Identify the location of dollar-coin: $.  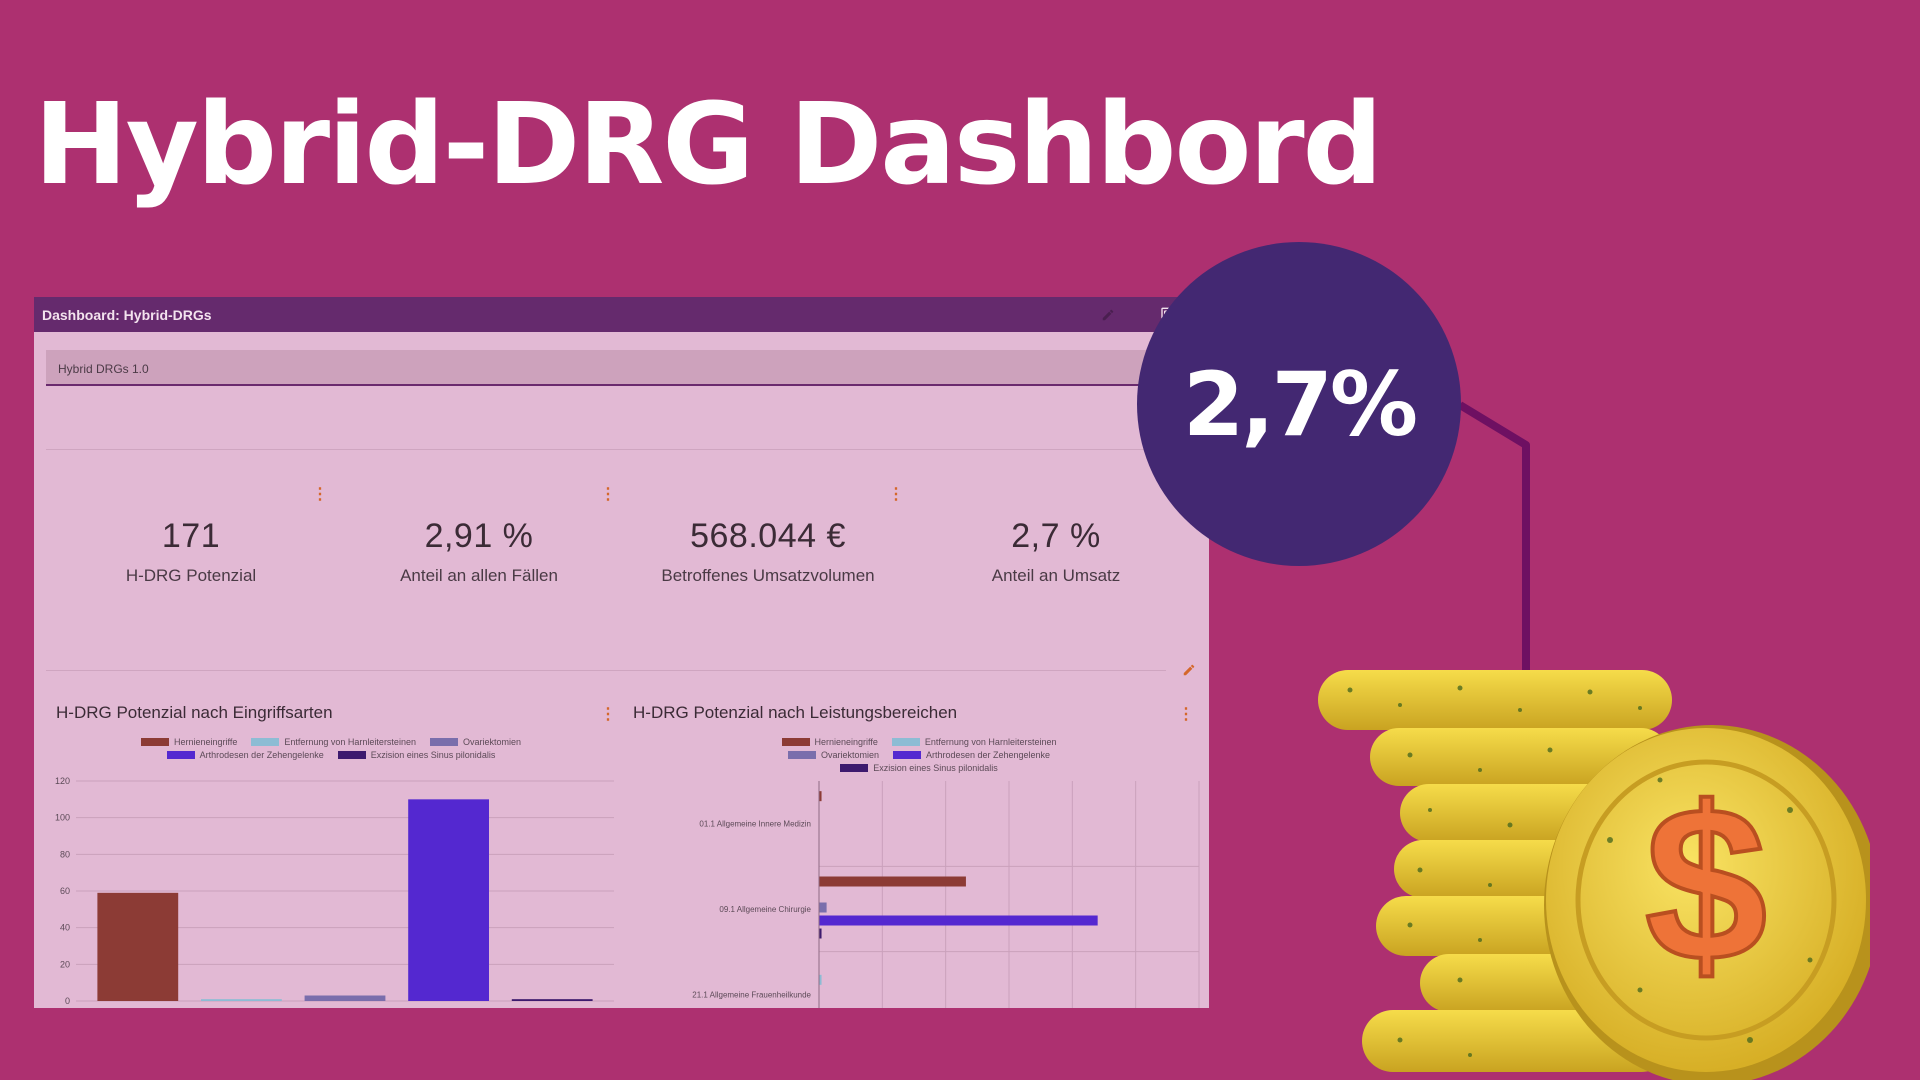
(1707, 902).